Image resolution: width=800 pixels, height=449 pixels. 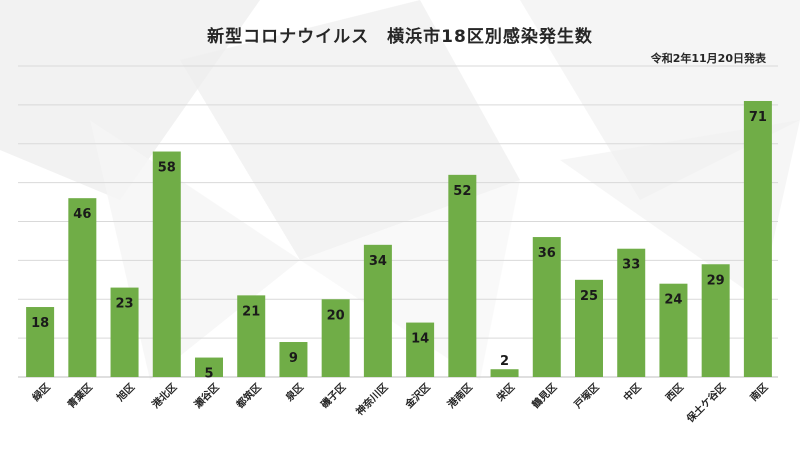 What do you see at coordinates (631, 265) in the screenshot?
I see `data-label-14: 33` at bounding box center [631, 265].